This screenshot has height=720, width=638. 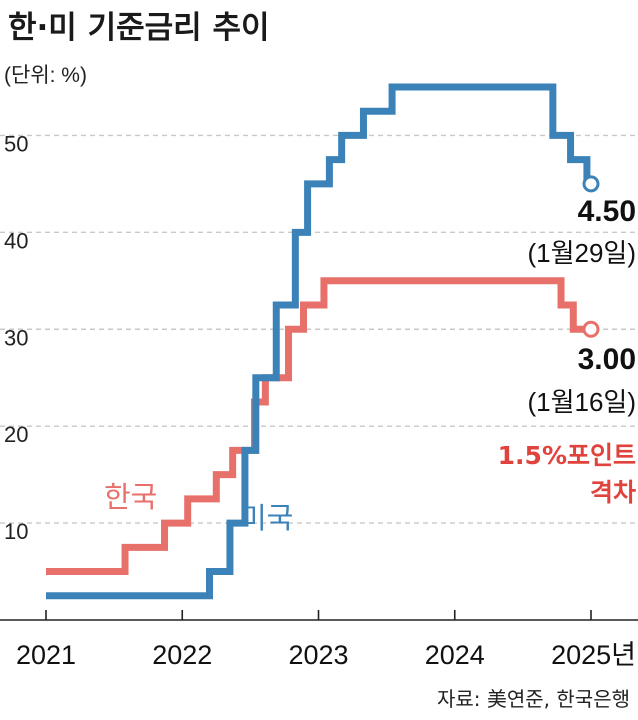 I want to click on y-tick-labels: 10 20 30 40 50, so click(x=16, y=337).